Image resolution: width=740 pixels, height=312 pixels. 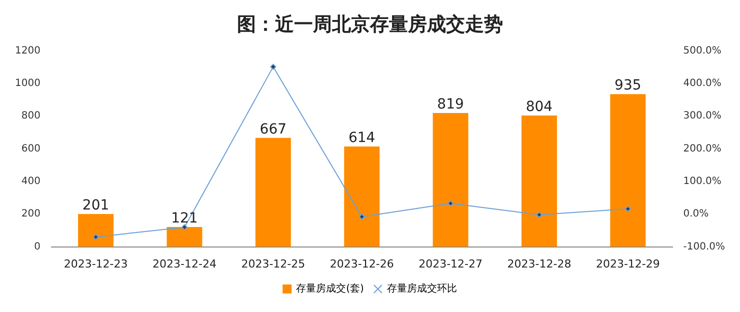 I want to click on y-tick-label: 1200, so click(x=27, y=50).